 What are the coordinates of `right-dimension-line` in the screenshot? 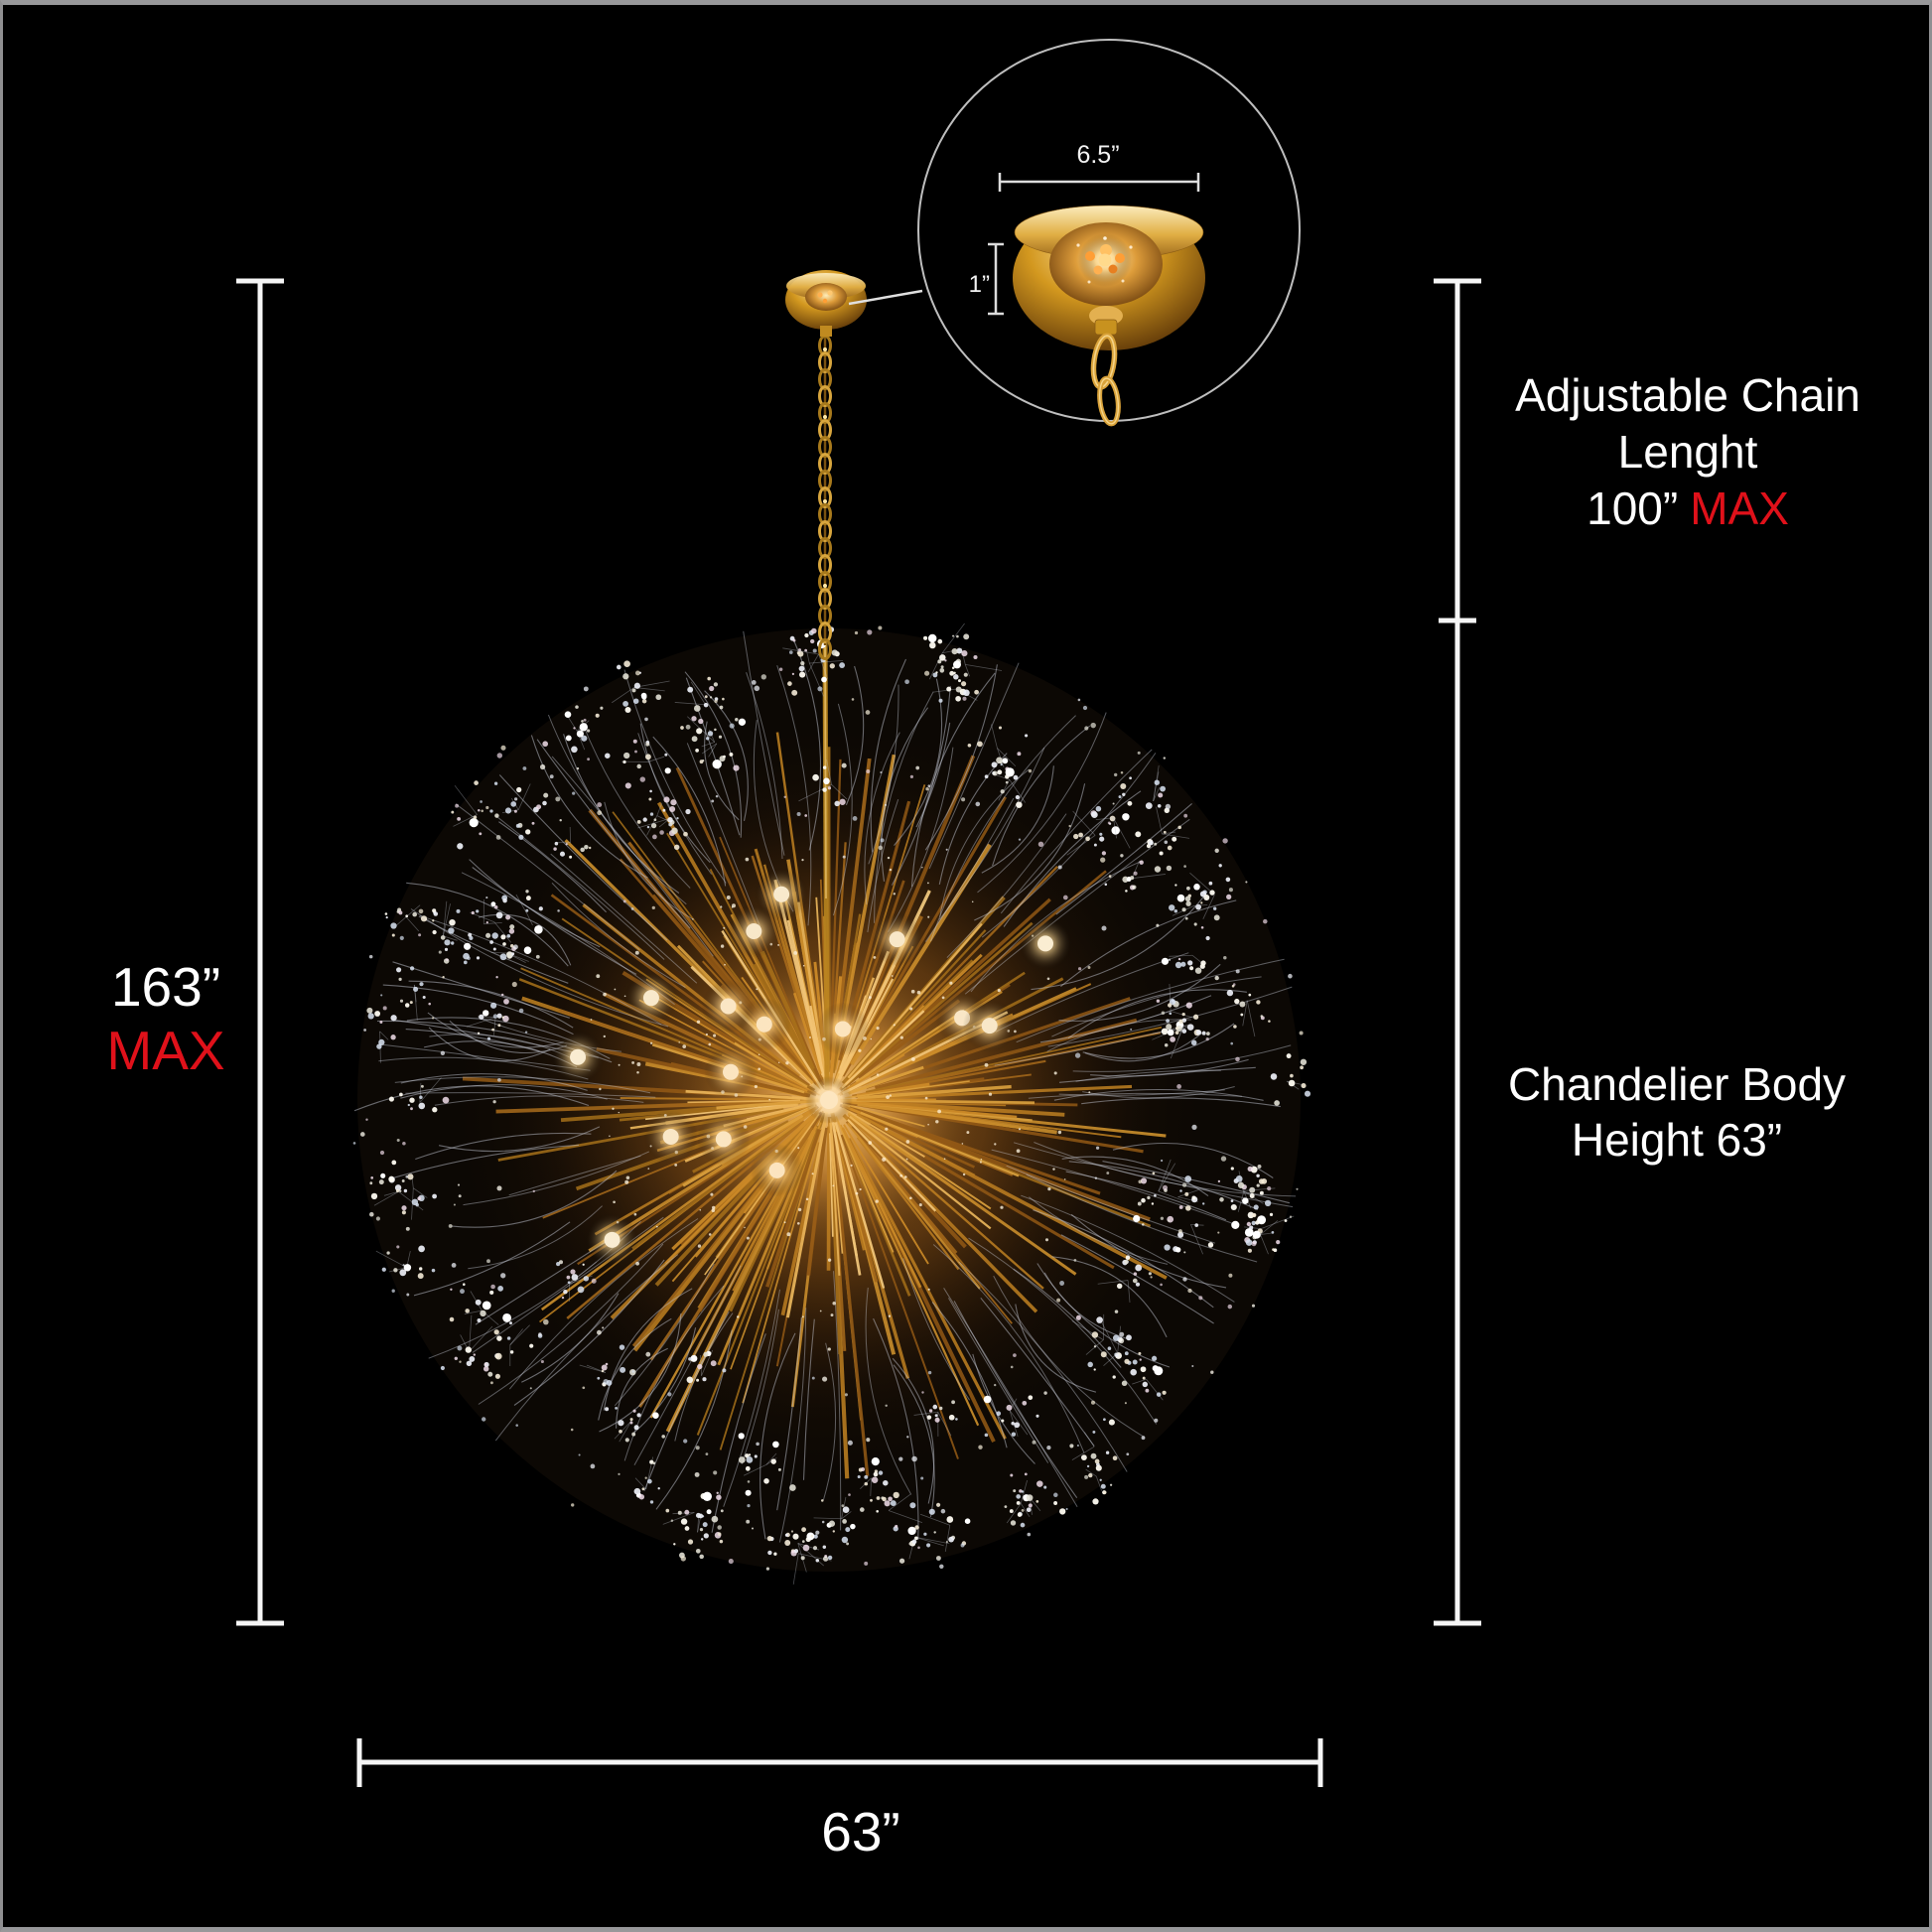 It's located at (1457, 952).